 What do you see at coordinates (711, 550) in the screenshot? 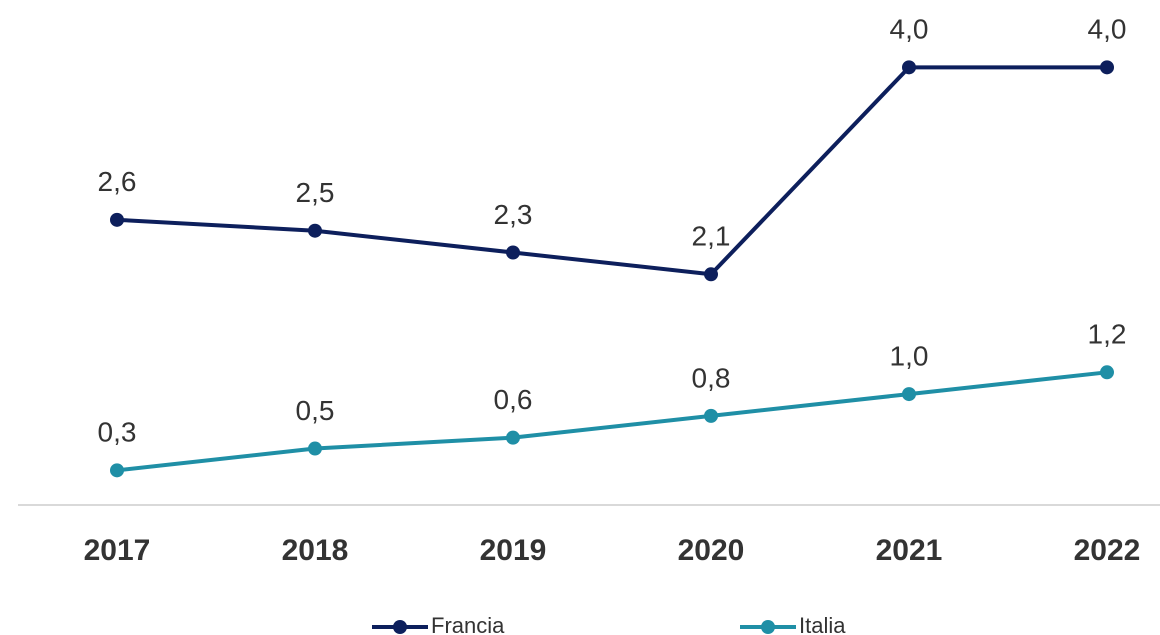
I see `x-tick-label: 2020` at bounding box center [711, 550].